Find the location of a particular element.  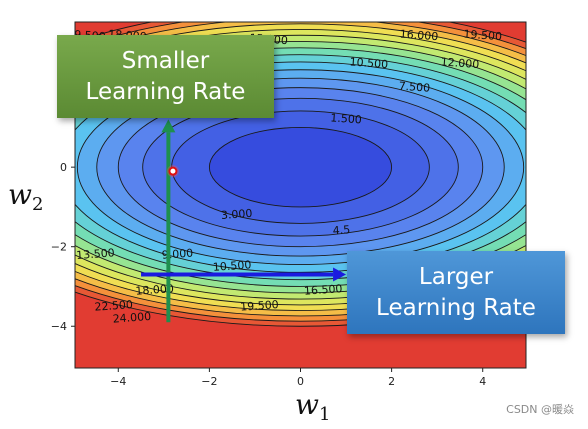

contour-label: 22.500 is located at coordinates (113, 306).